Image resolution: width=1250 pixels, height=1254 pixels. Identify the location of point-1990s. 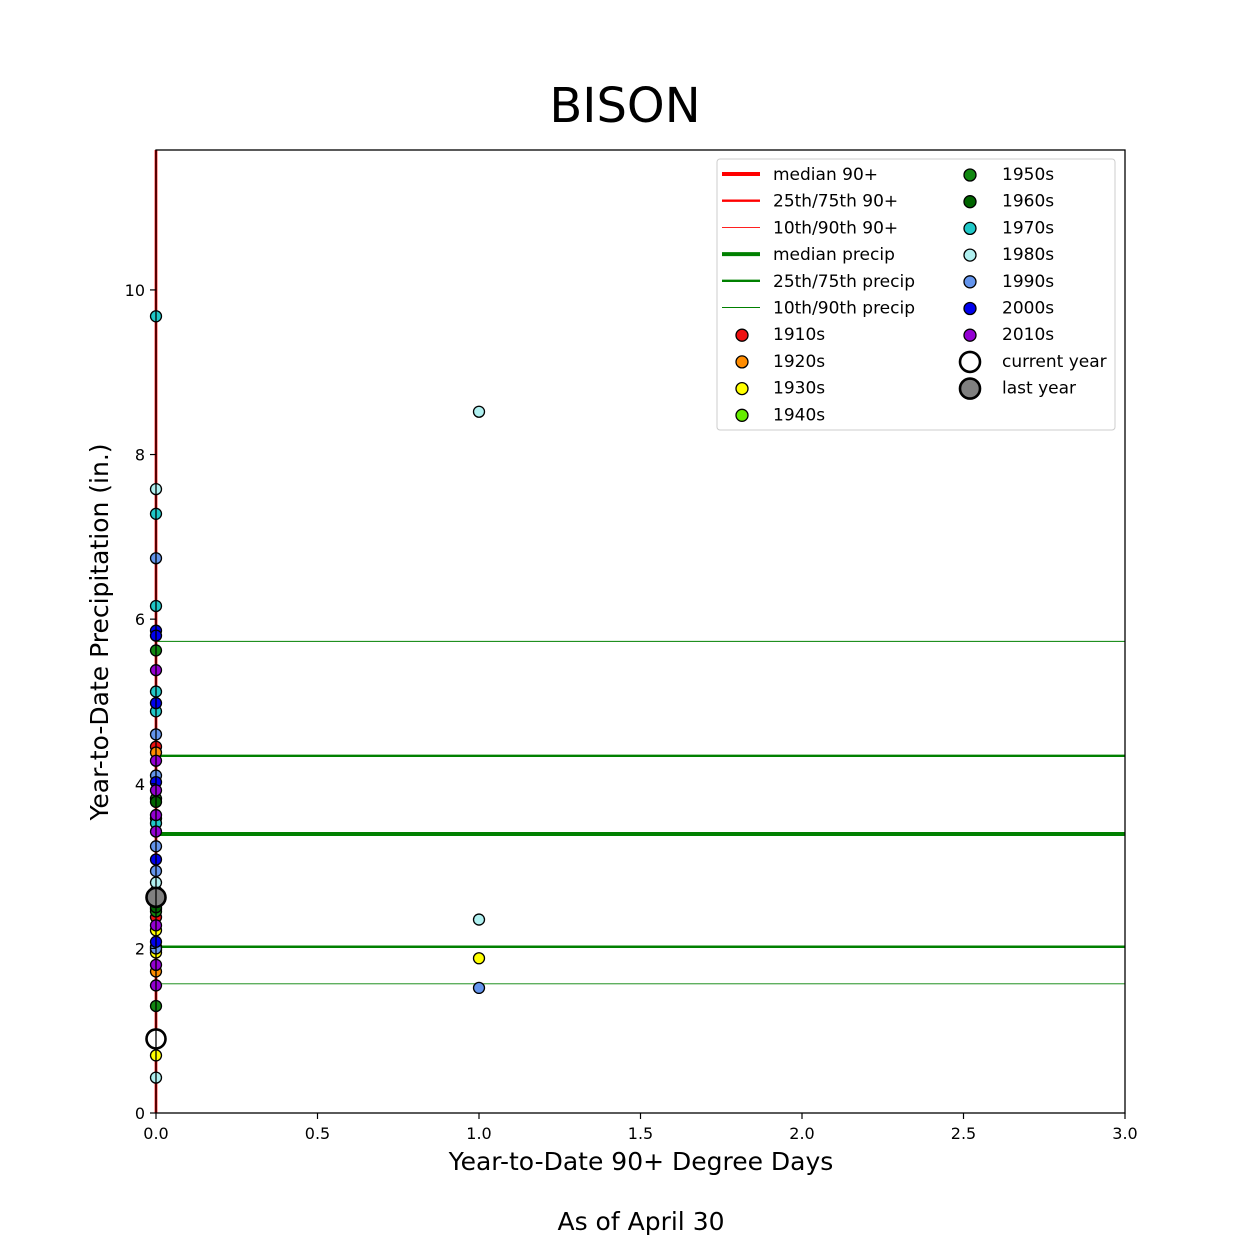
(479, 988).